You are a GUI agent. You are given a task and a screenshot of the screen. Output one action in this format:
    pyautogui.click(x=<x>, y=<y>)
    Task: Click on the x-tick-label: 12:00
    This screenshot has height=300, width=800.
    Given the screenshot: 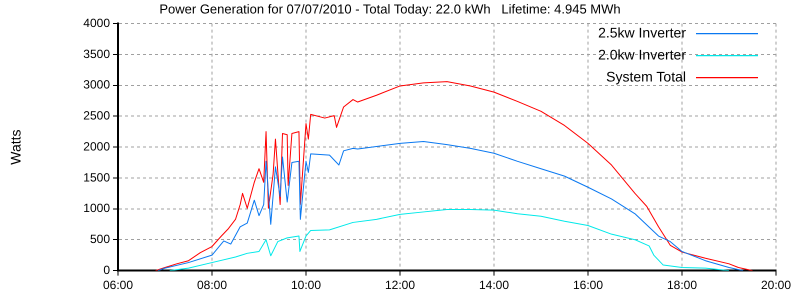 What is the action you would take?
    pyautogui.click(x=400, y=285)
    